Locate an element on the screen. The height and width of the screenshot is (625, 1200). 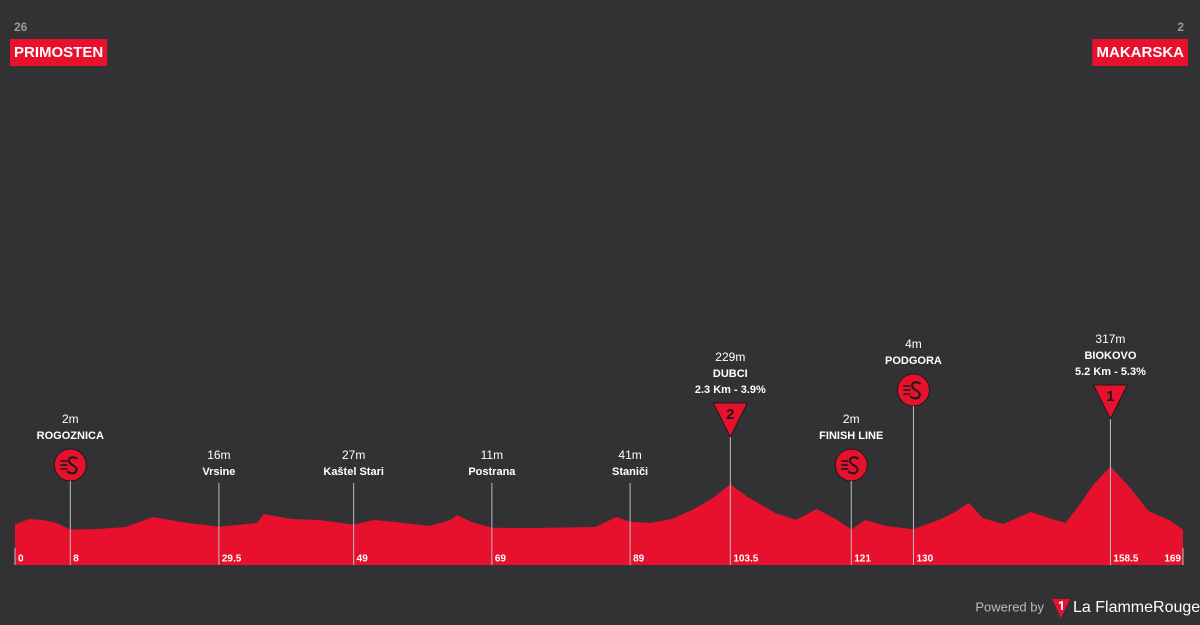
waypoint-altitude: 229m is located at coordinates (730, 357).